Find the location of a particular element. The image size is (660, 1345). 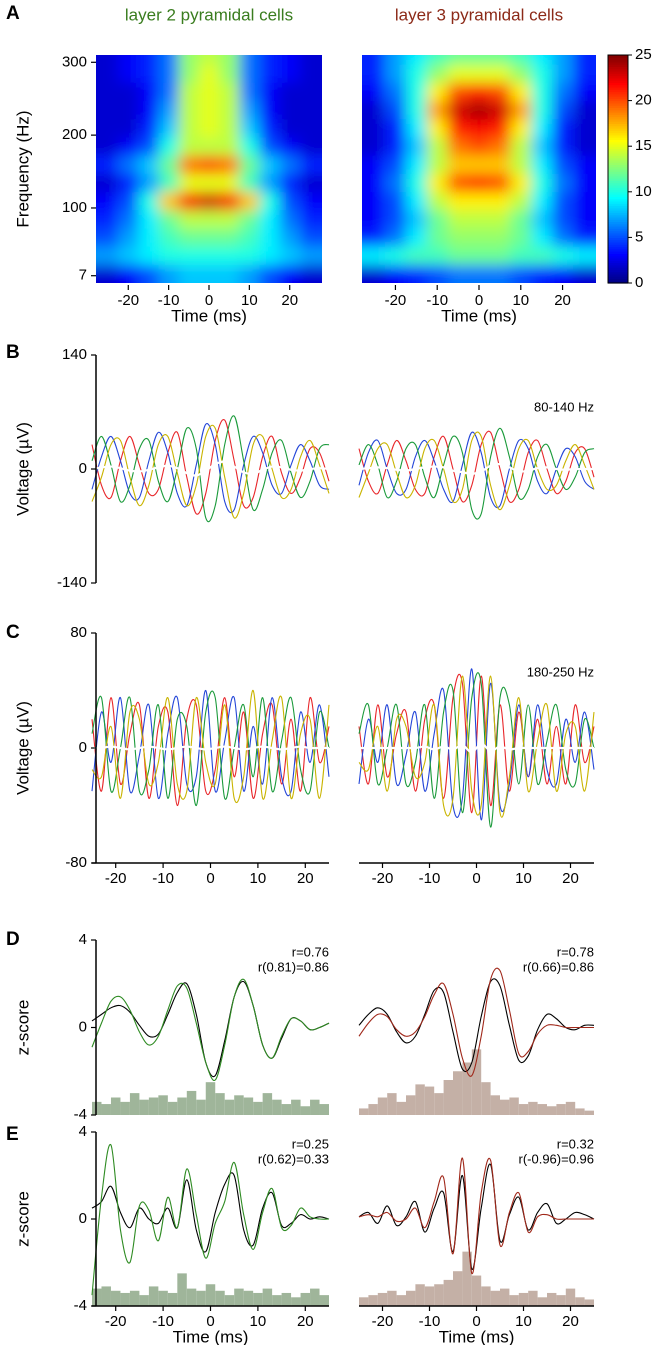

y-axis-label: z-score is located at coordinates (22, 1028).